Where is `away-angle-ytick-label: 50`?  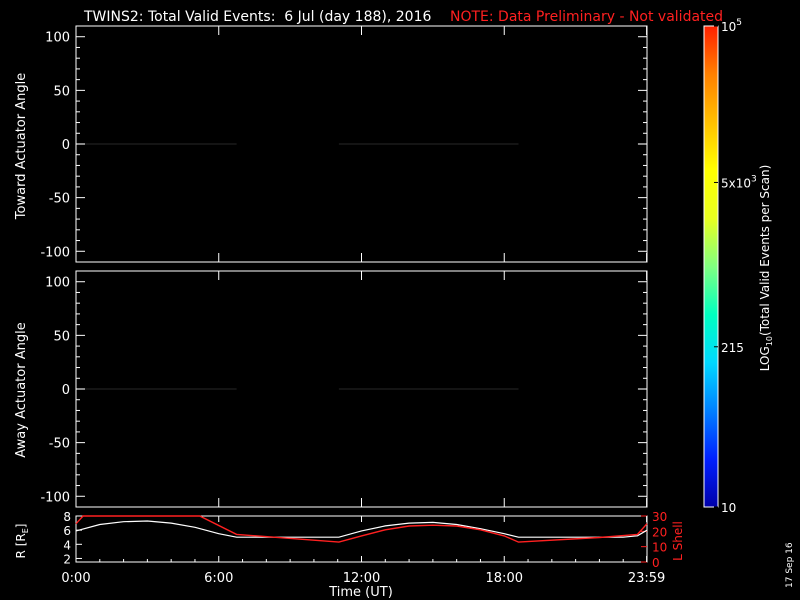
away-angle-ytick-label: 50 is located at coordinates (61, 336).